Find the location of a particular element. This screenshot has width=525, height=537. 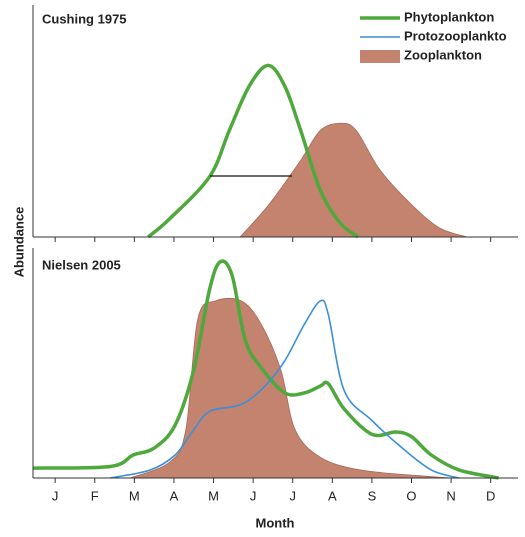

x-axis-label: Month is located at coordinates (275, 522).